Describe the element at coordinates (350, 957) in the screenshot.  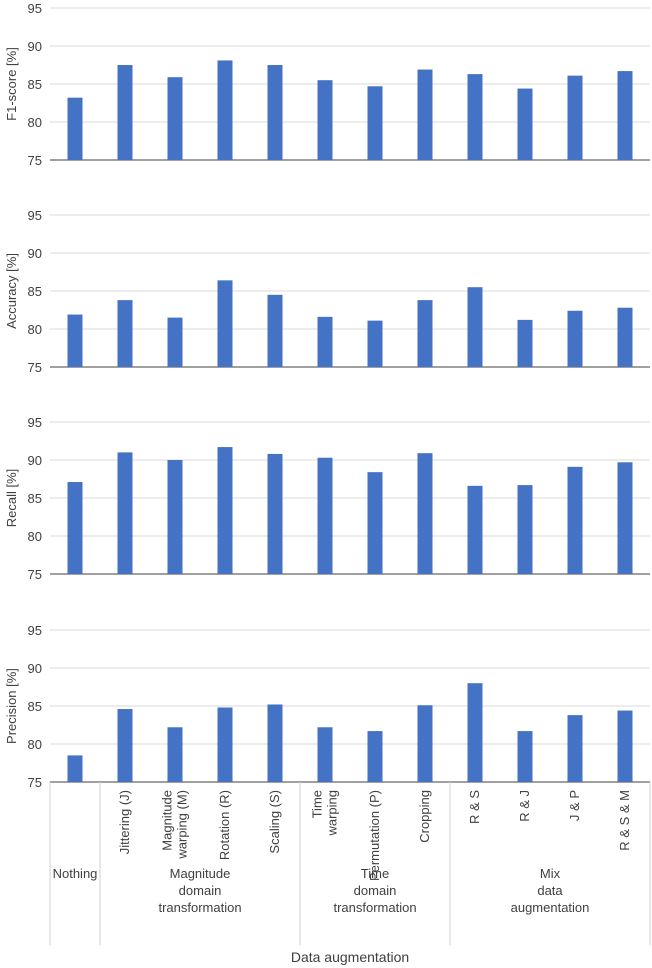
I see `x-axis-label: Data augmentation` at that location.